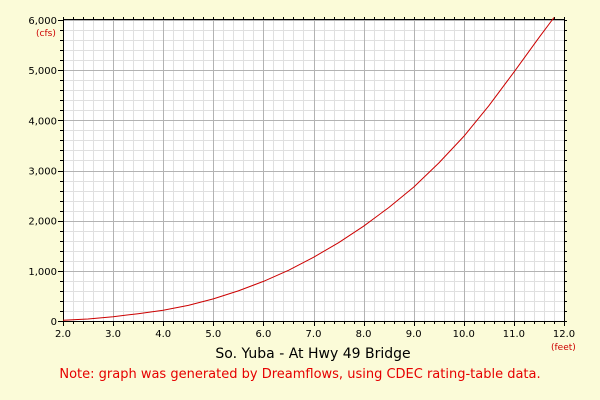 The height and width of the screenshot is (400, 600). What do you see at coordinates (563, 348) in the screenshot?
I see `x-unit-label: (feet)` at bounding box center [563, 348].